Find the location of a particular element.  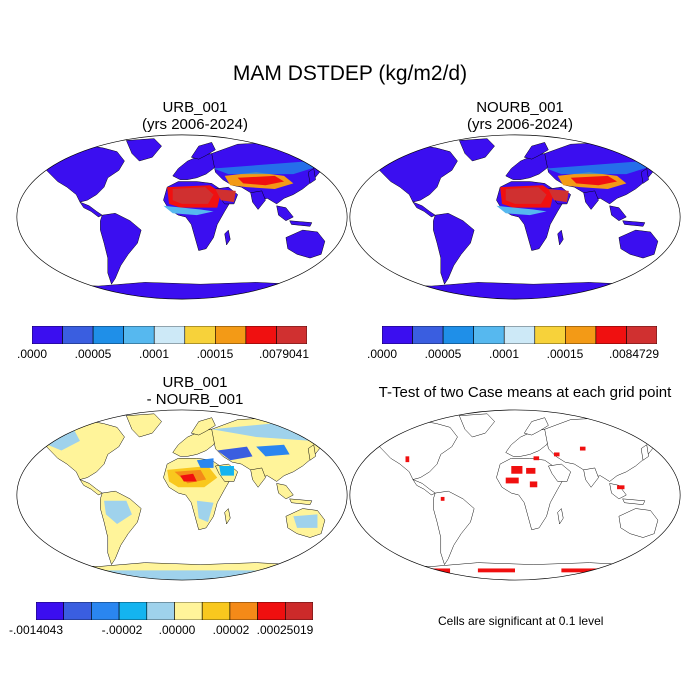

panel-2-colorbar is located at coordinates (519, 335).